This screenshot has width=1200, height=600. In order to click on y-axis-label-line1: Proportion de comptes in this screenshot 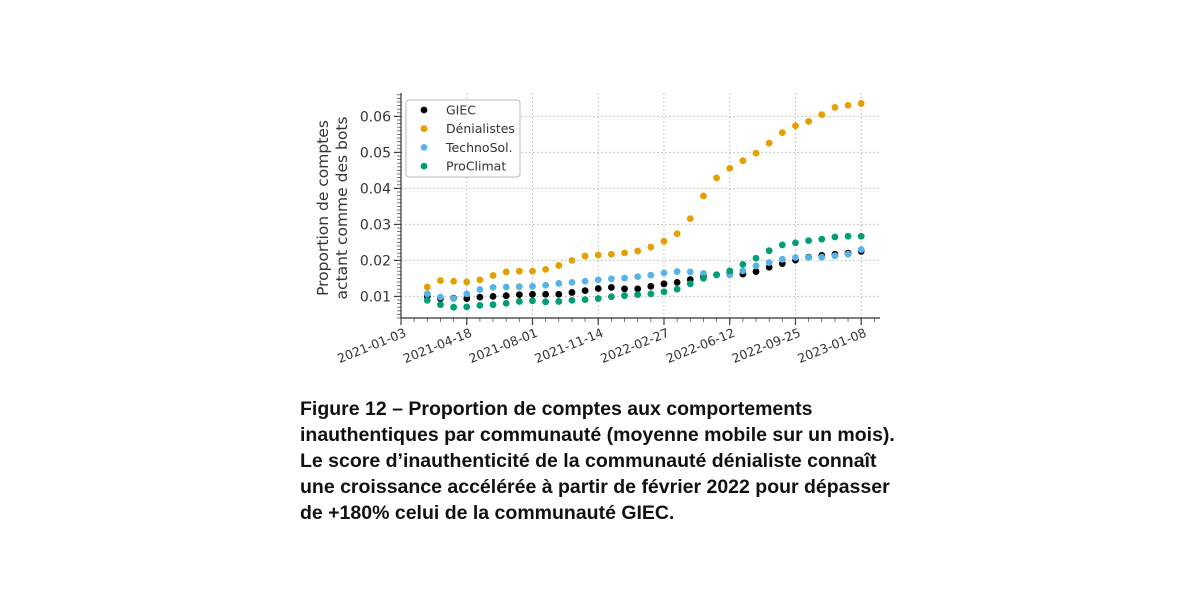, I will do `click(323, 208)`.